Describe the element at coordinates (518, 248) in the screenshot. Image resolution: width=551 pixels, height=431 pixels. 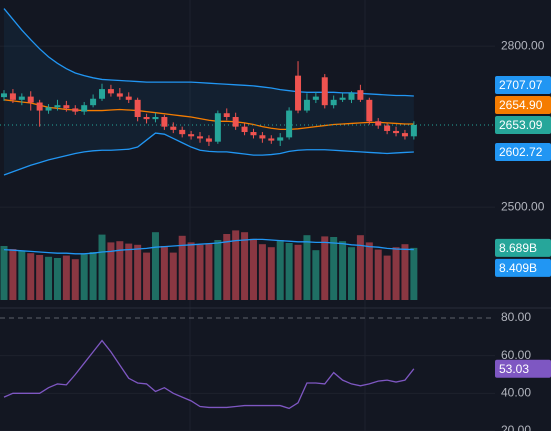
I see `price-label: 8.689B` at that location.